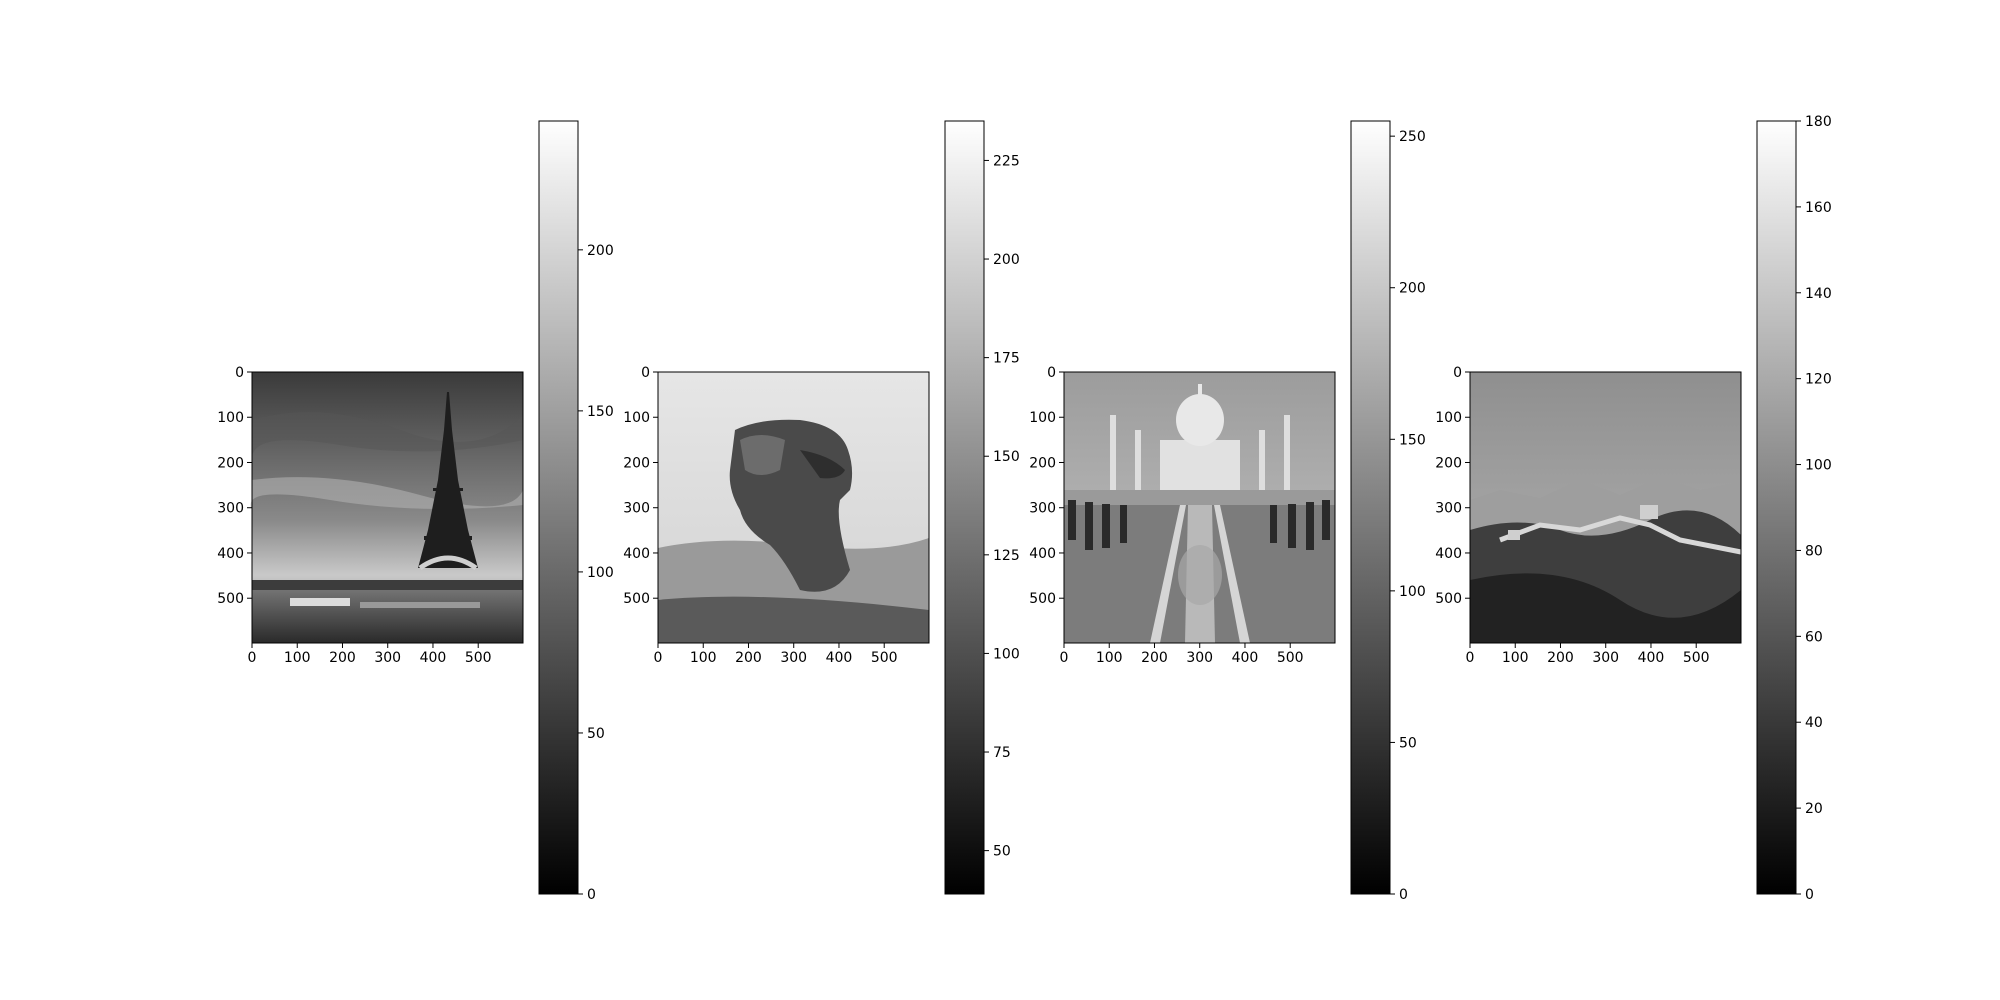 Image resolution: width=2000 pixels, height=1000 pixels. I want to click on colorbar-ticks: 0 50 100 150 200, so click(596, 573).